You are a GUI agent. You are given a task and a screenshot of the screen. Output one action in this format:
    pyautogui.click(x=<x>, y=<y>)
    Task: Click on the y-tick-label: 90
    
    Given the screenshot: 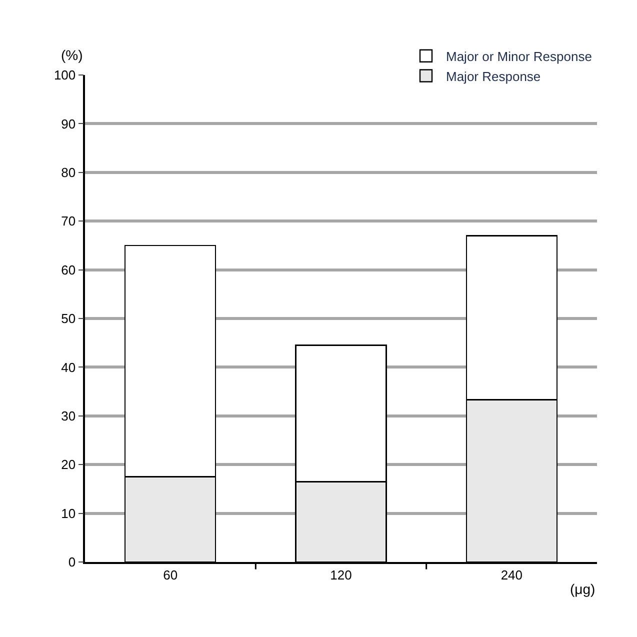 What is the action you would take?
    pyautogui.click(x=68, y=124)
    